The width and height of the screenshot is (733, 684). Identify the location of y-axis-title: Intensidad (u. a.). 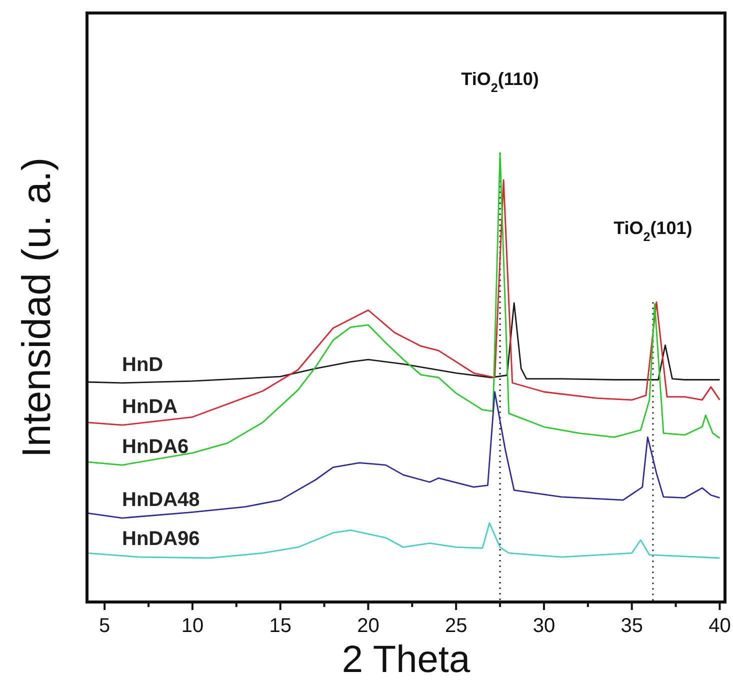
(37, 307).